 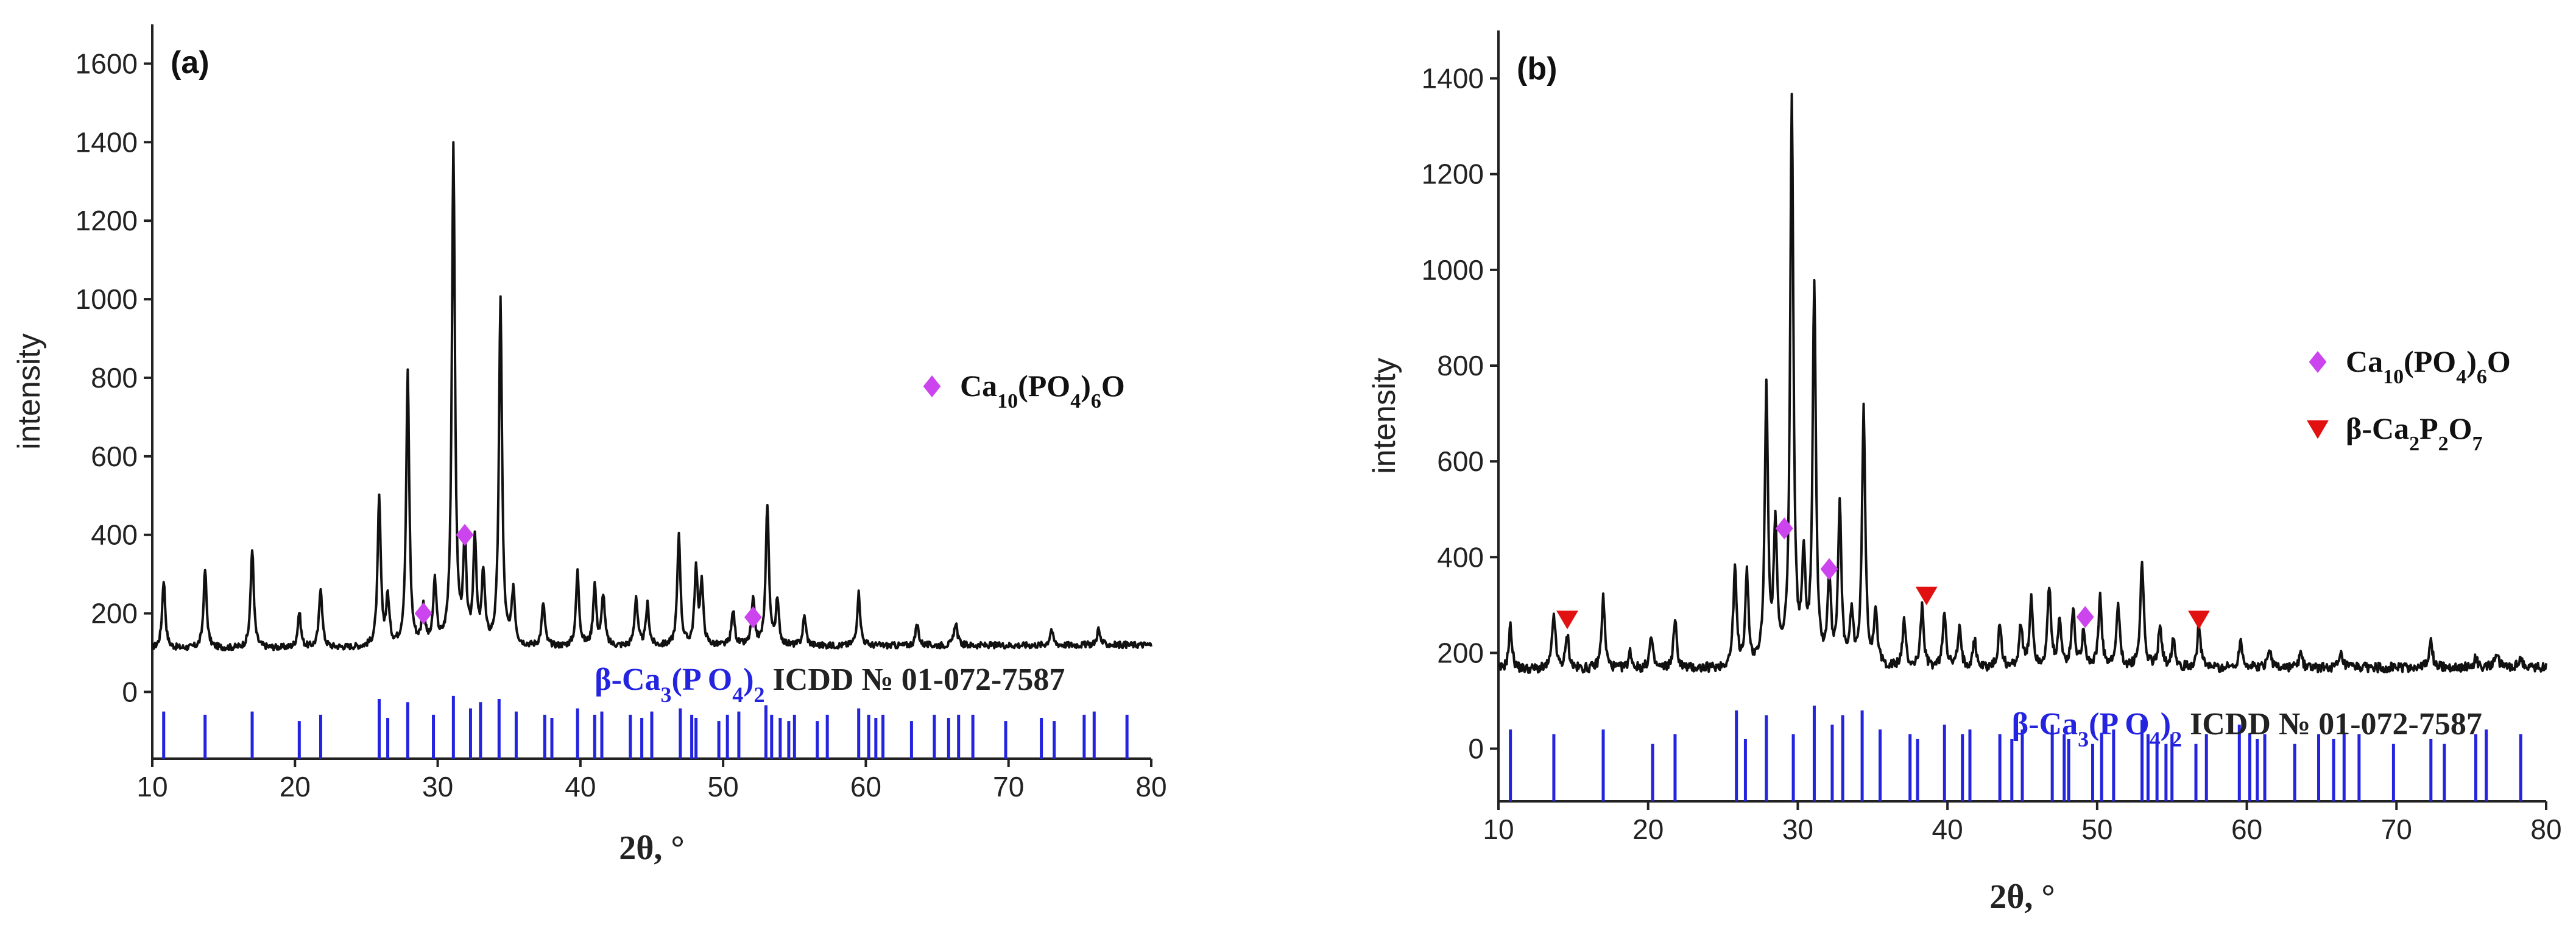 I want to click on legend-label: β-Ca2P2O7, so click(x=2414, y=433).